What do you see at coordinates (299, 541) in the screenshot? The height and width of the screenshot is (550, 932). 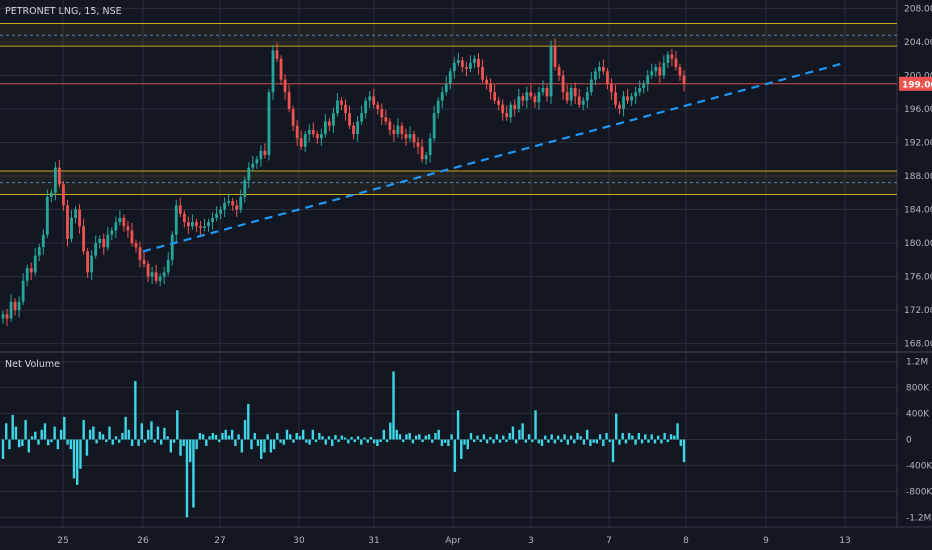 I see `time-tick-label: 30` at bounding box center [299, 541].